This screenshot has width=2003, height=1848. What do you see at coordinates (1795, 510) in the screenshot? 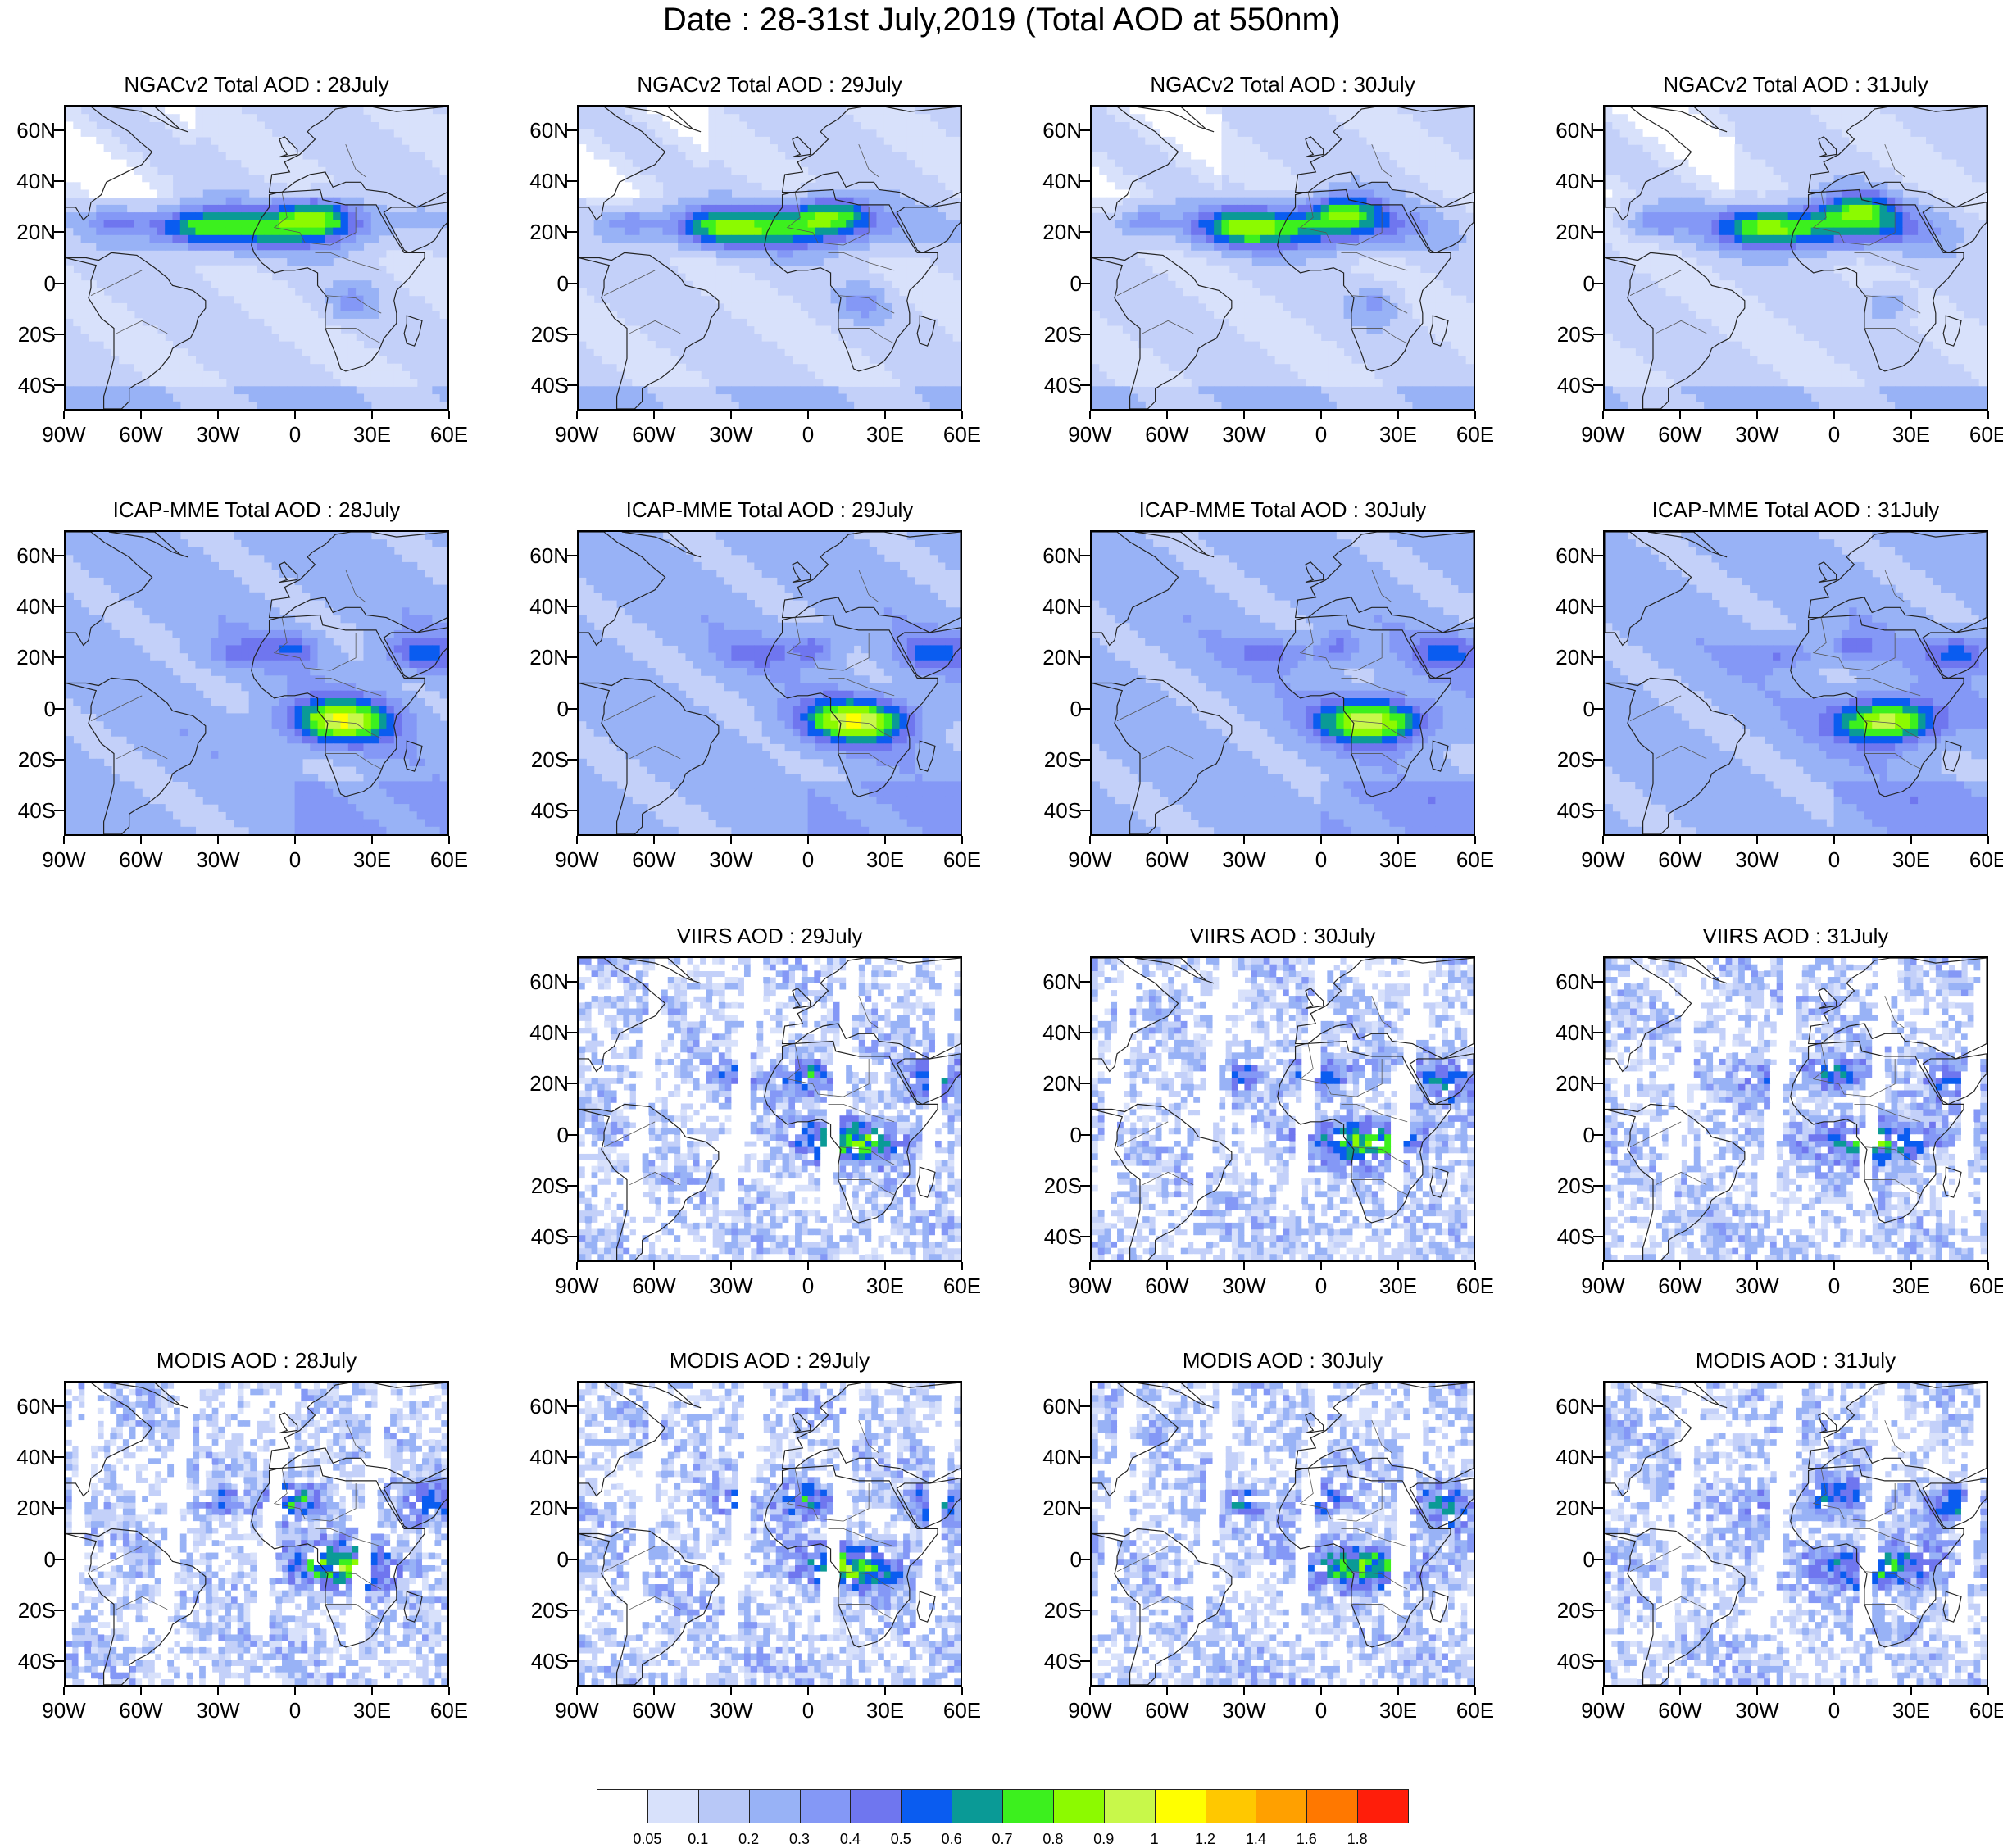
I see `panel-title: ICAP-MME Total AOD : 31July` at bounding box center [1795, 510].